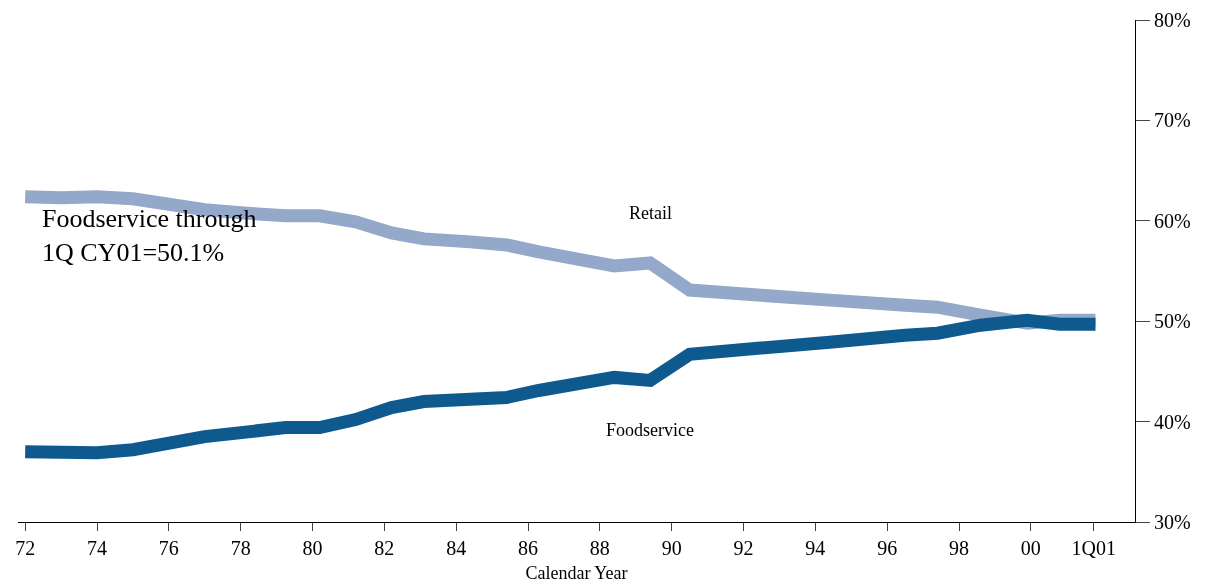 Image resolution: width=1212 pixels, height=586 pixels. I want to click on y-tick-label: 40%, so click(1172, 421).